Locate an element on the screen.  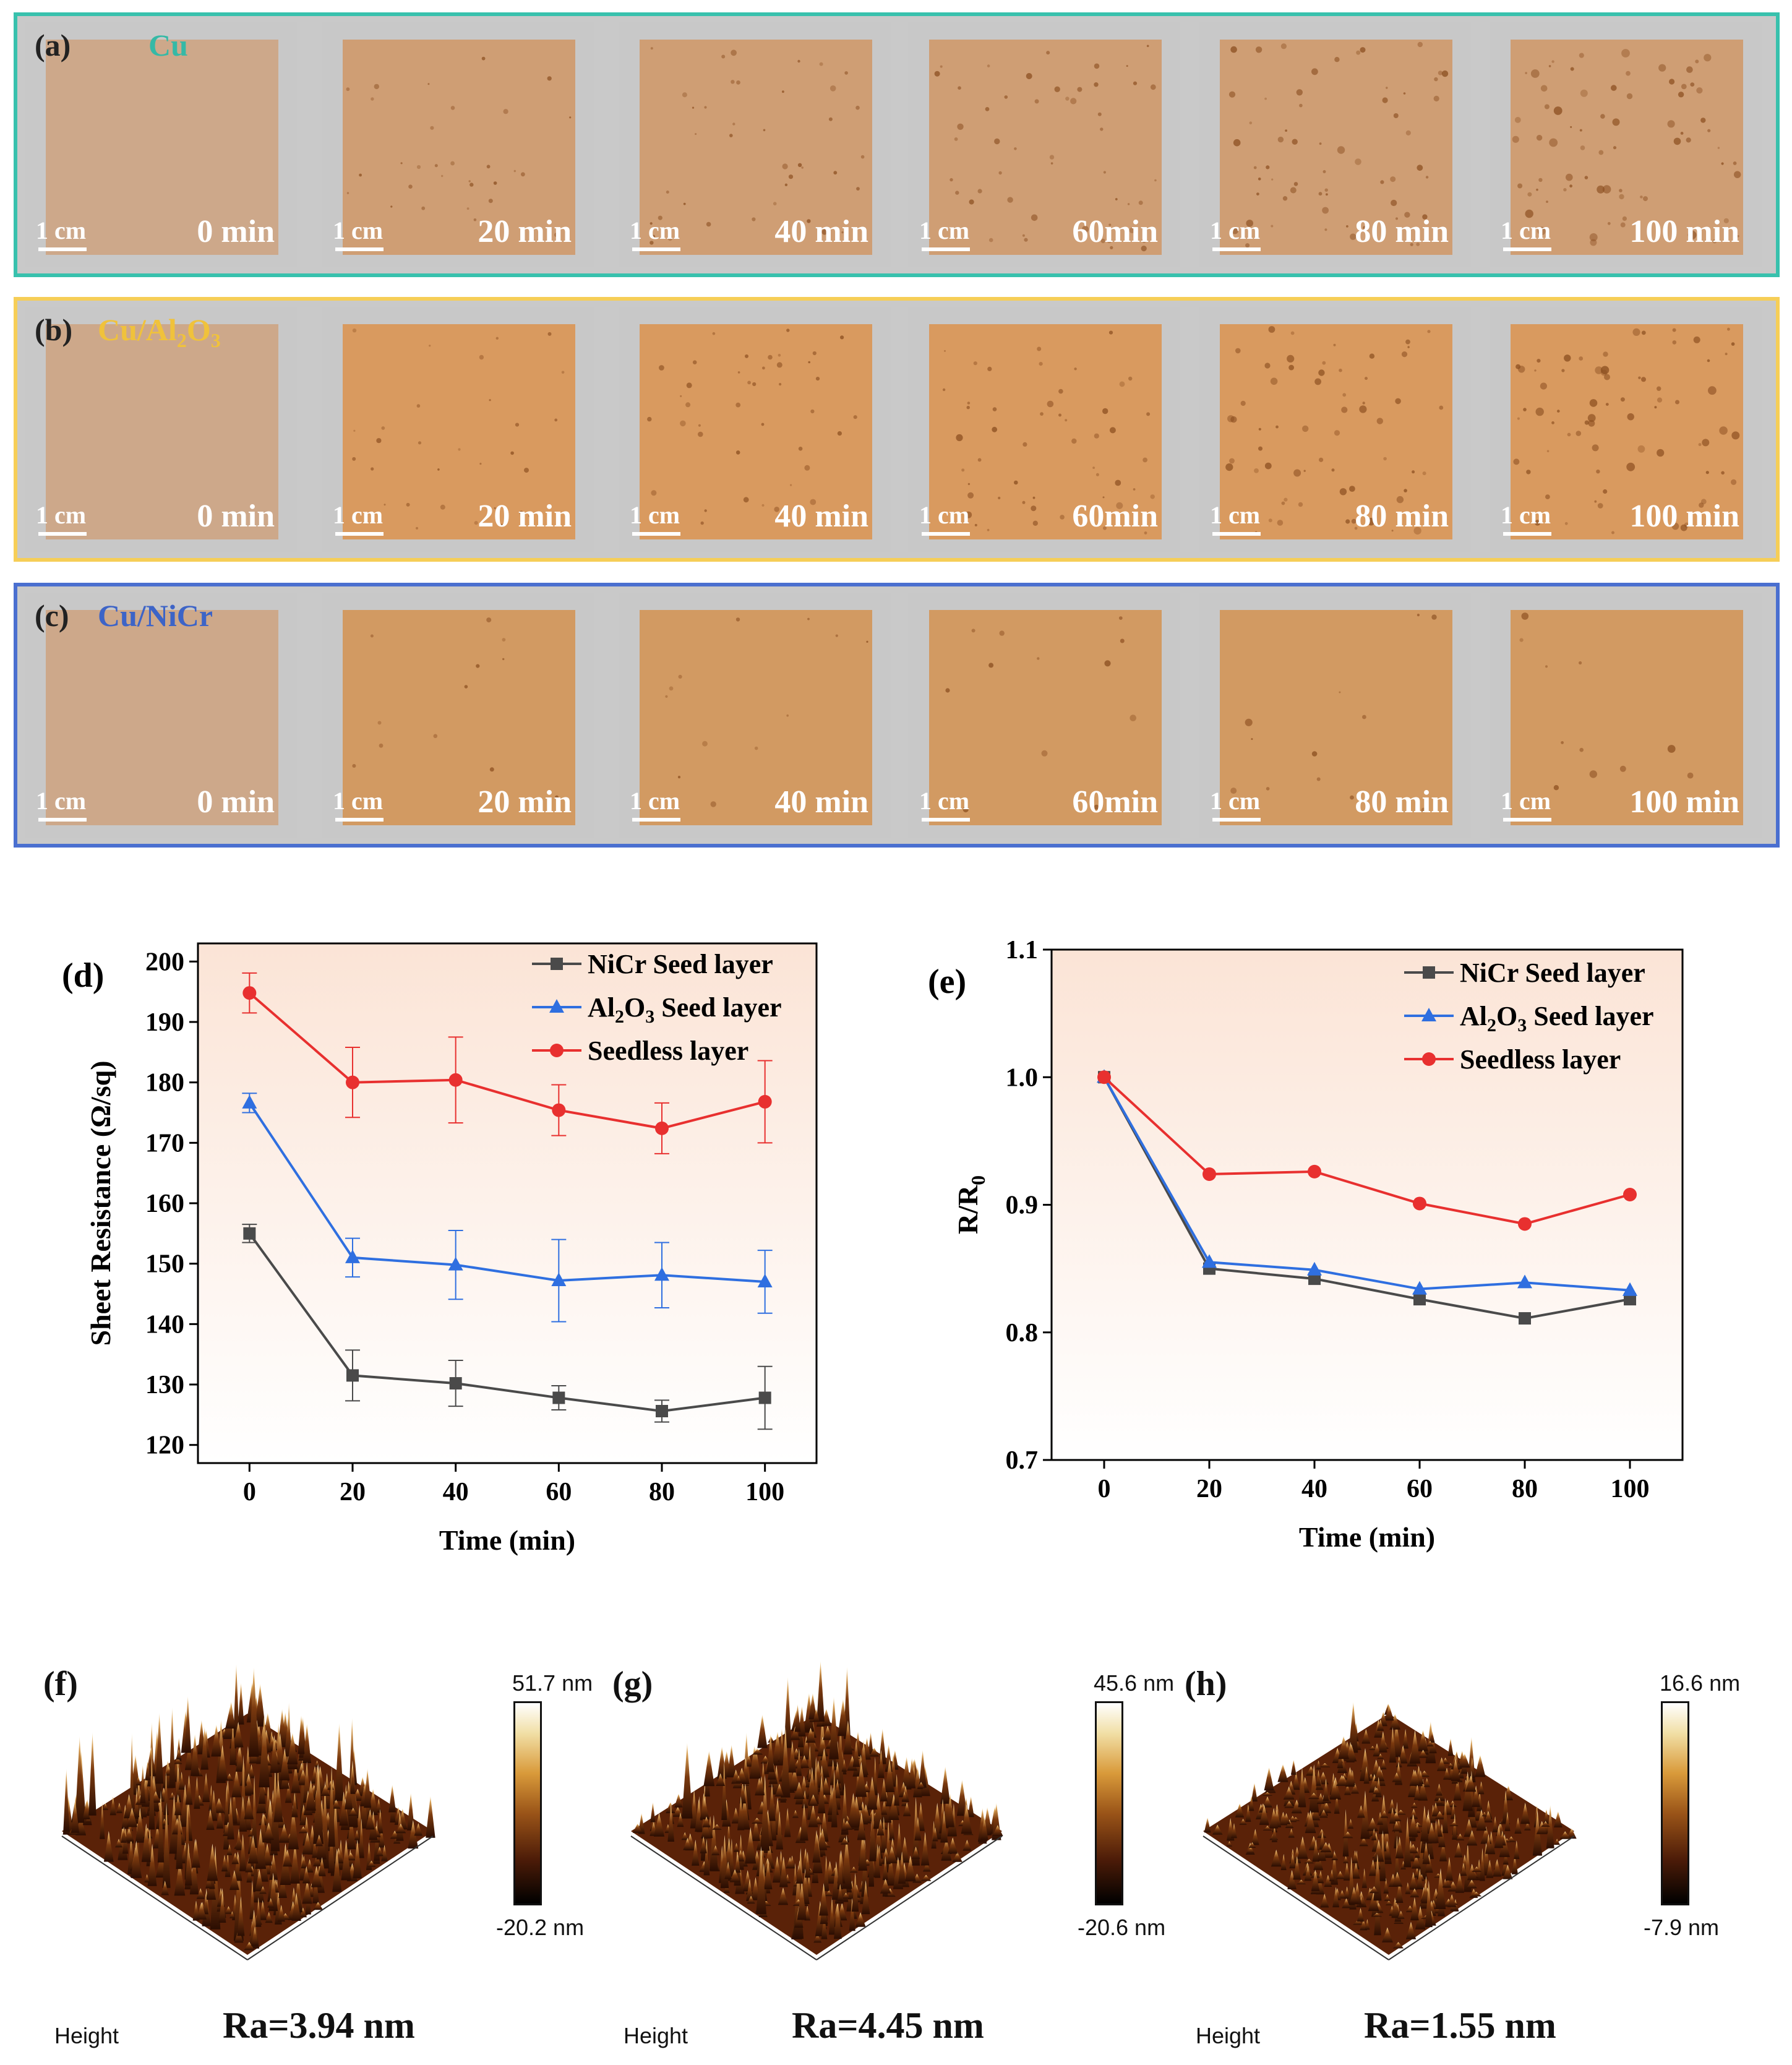
sample-photo: 1 cm 40 min is located at coordinates (755, 144).